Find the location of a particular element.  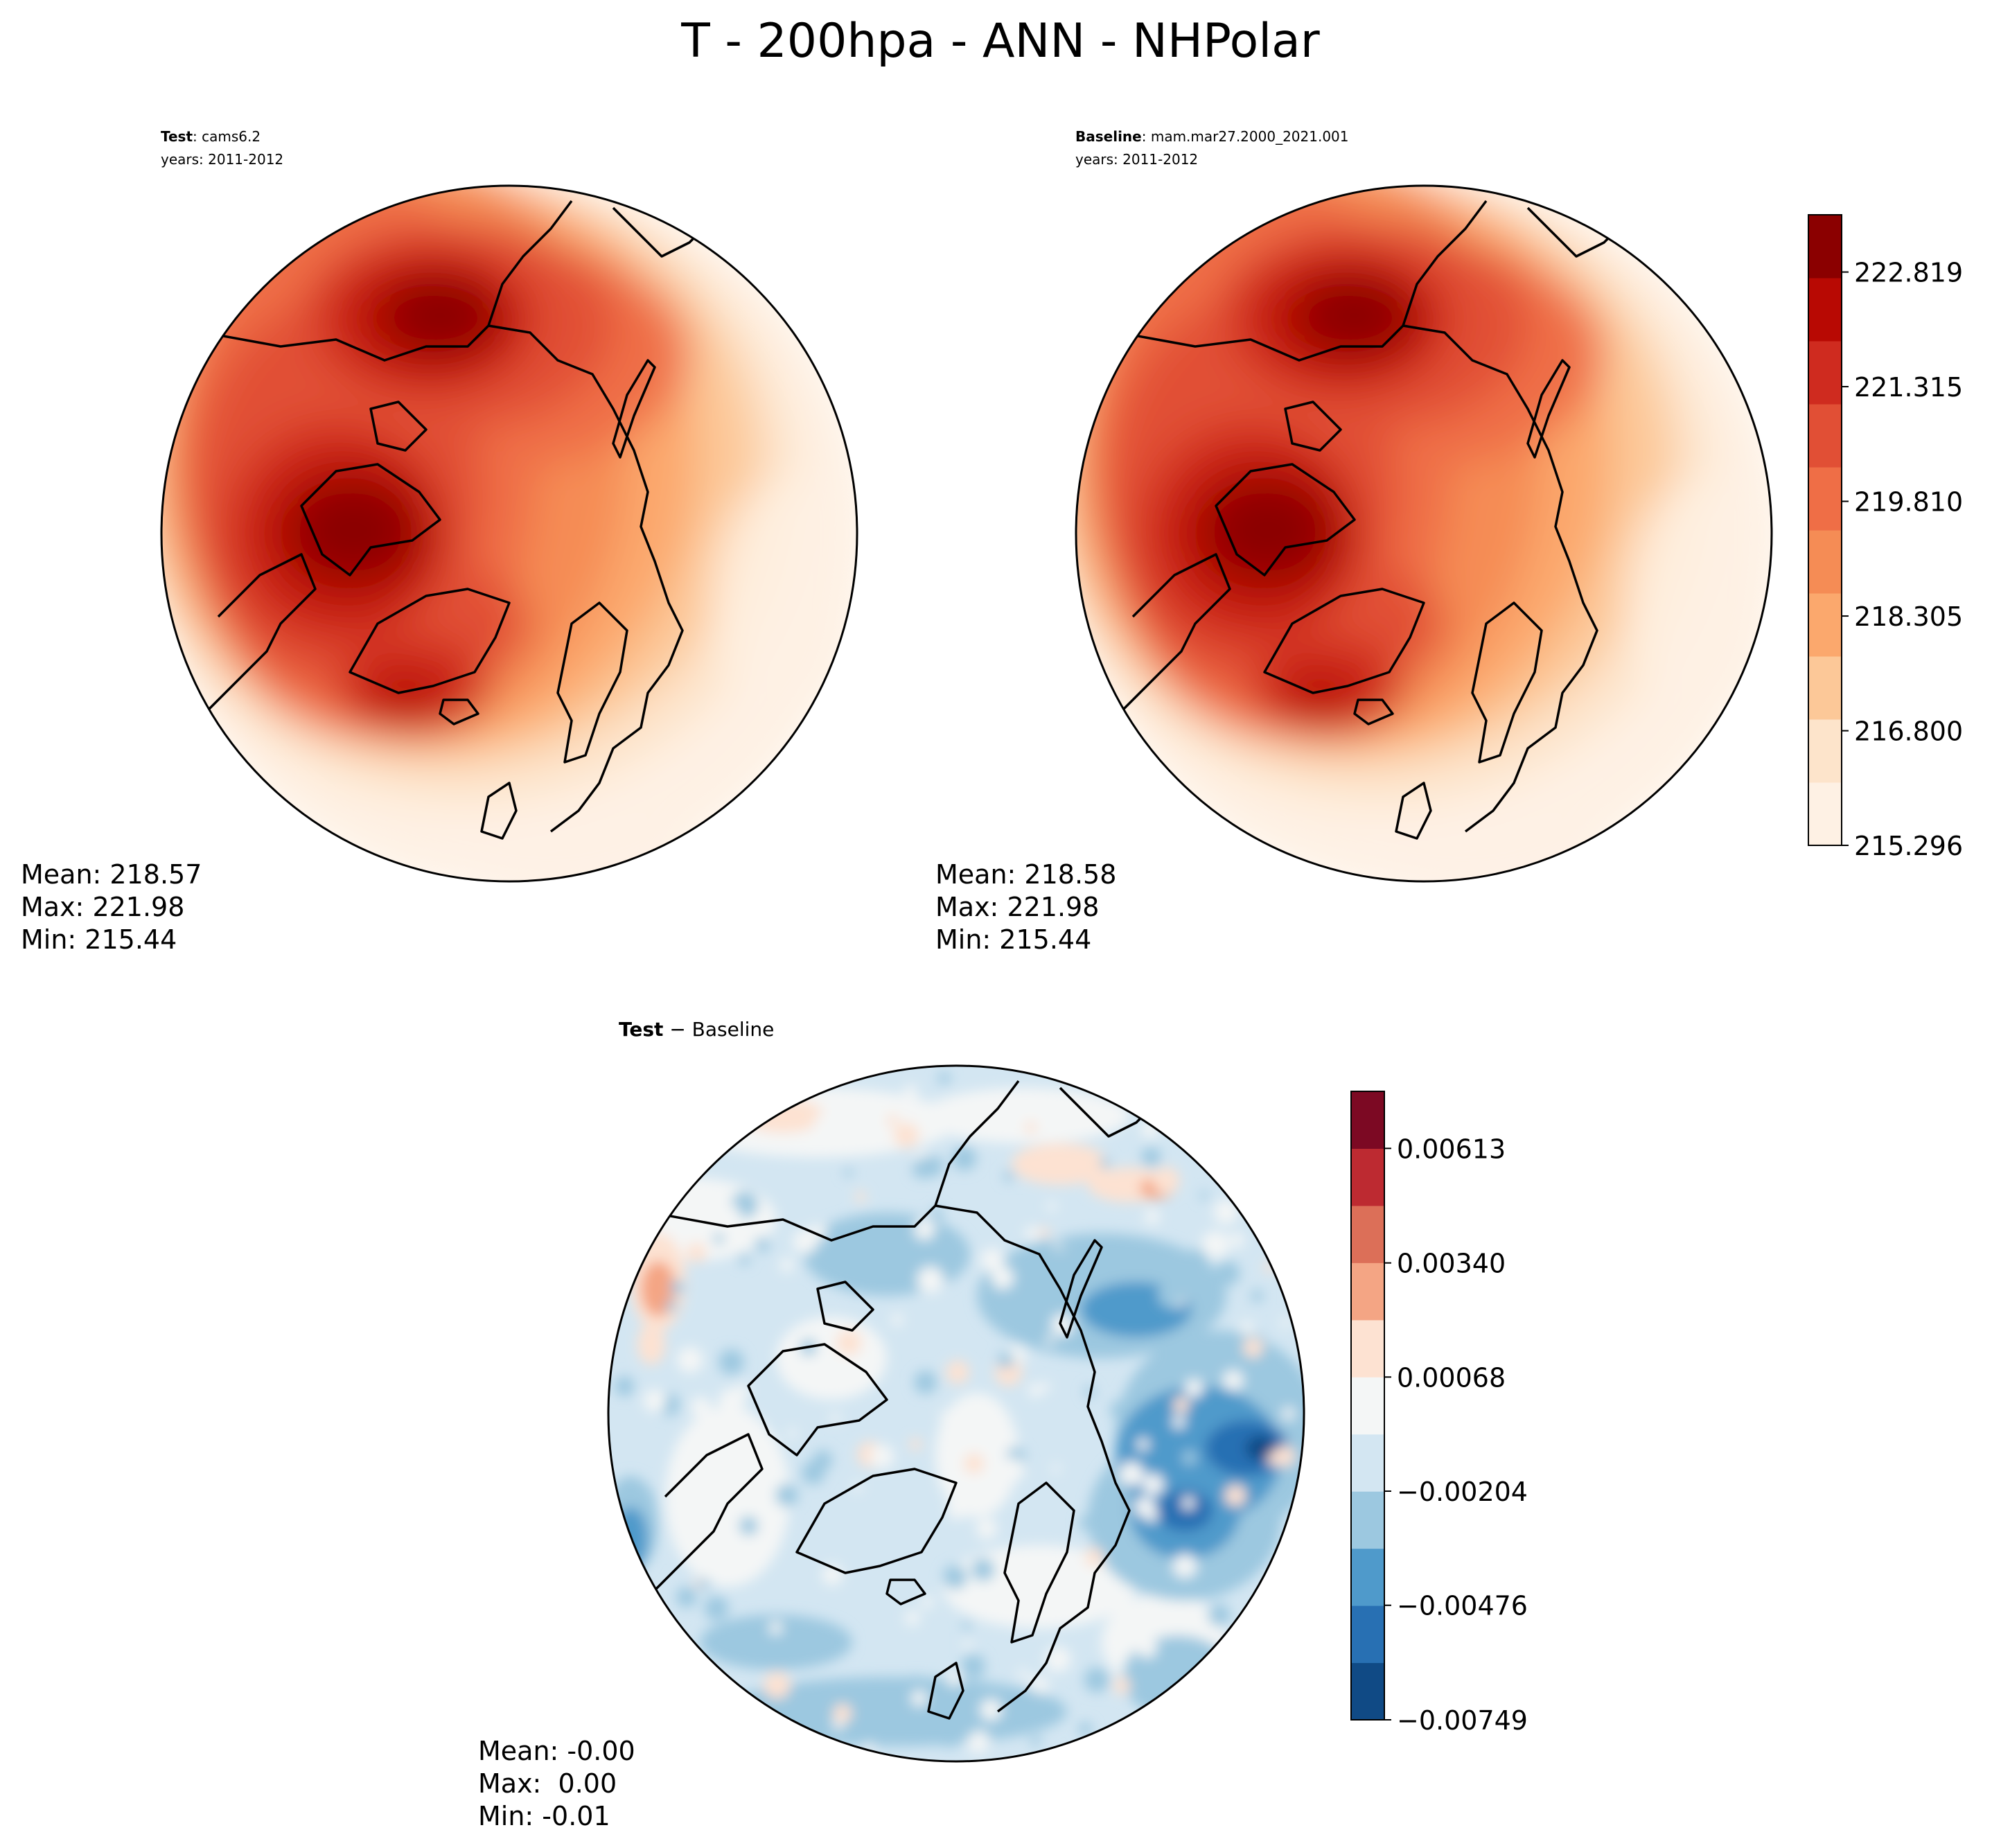

panel-test-years: years: 2011-2012 is located at coordinates (222, 159).